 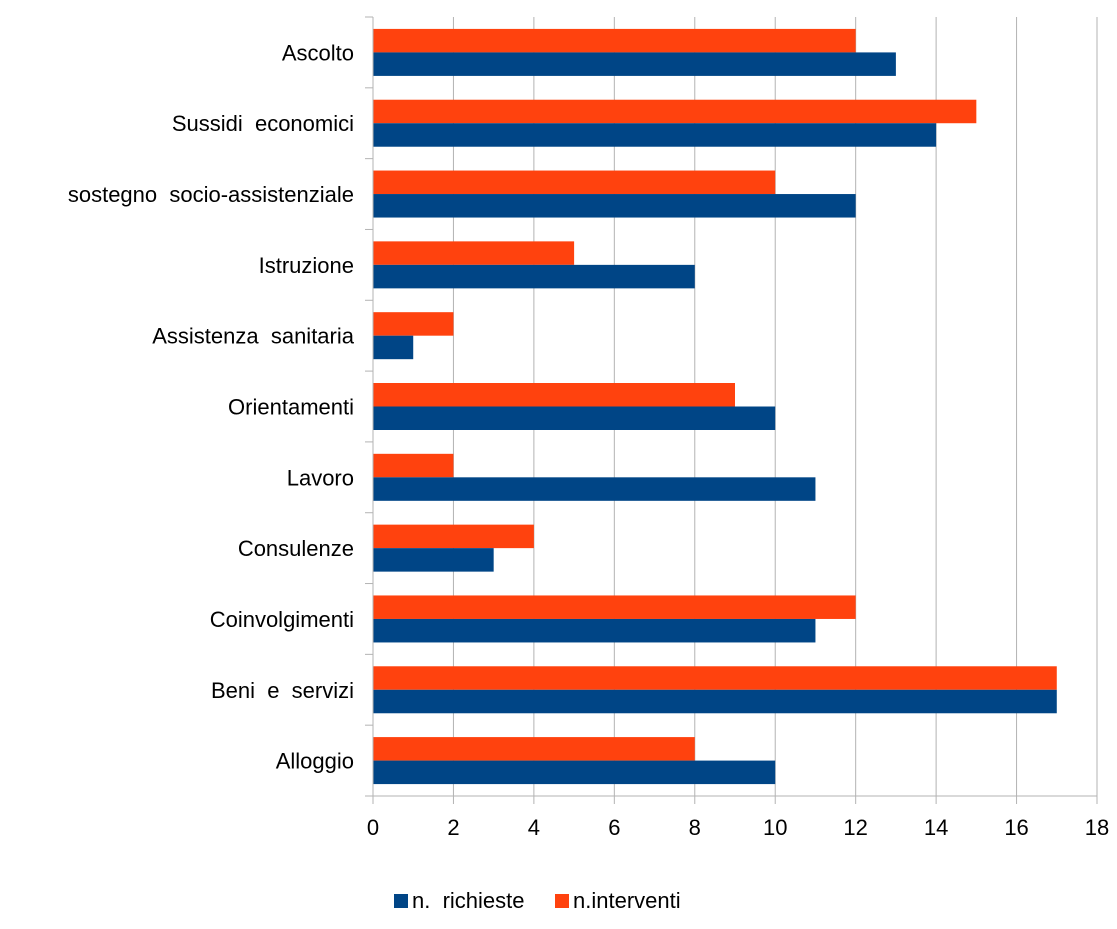 I want to click on x-tick-label: 6, so click(x=614, y=827).